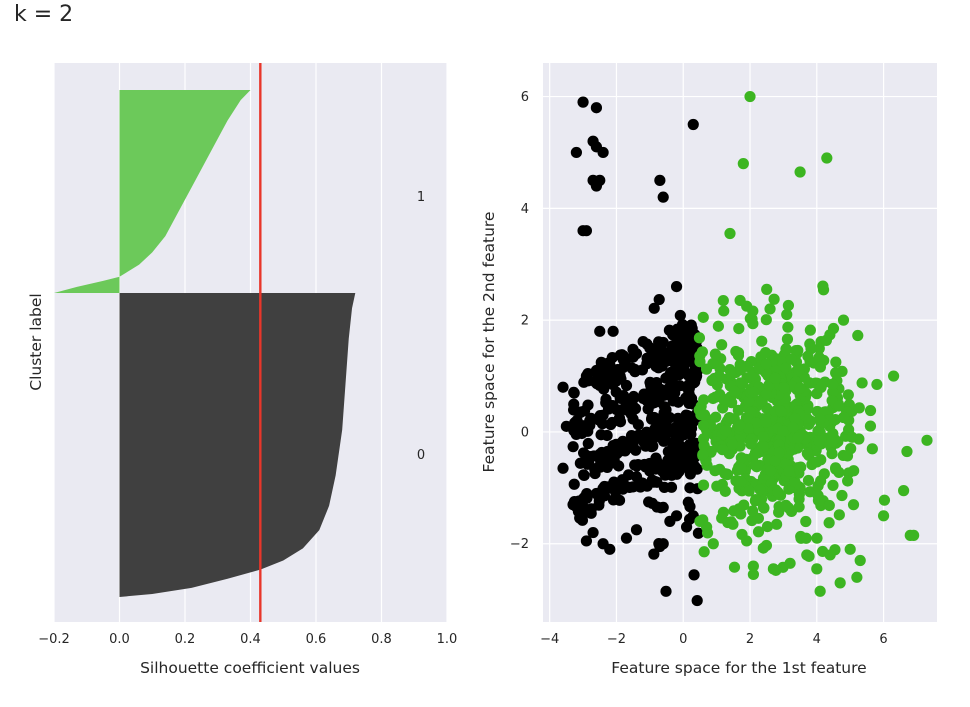  I want to click on scatter-x-tick-label: −2, so click(616, 639).